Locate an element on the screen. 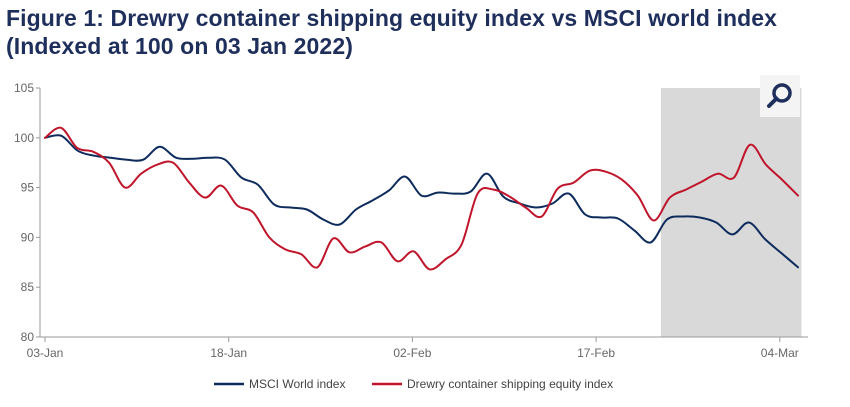  legend-label: MSCI World index is located at coordinates (297, 384).